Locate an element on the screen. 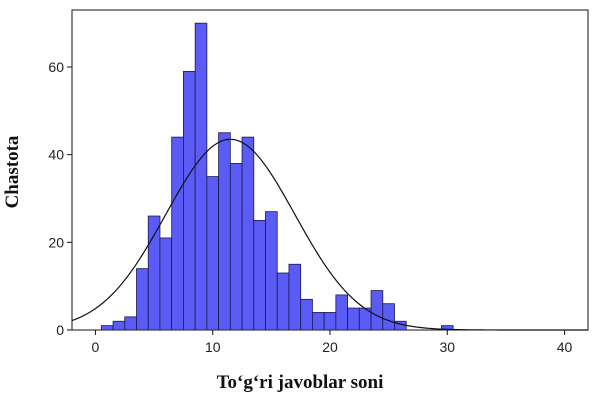 This screenshot has height=400, width=600. x-axis-ticks: 0 10 20 30 40 is located at coordinates (332, 342).